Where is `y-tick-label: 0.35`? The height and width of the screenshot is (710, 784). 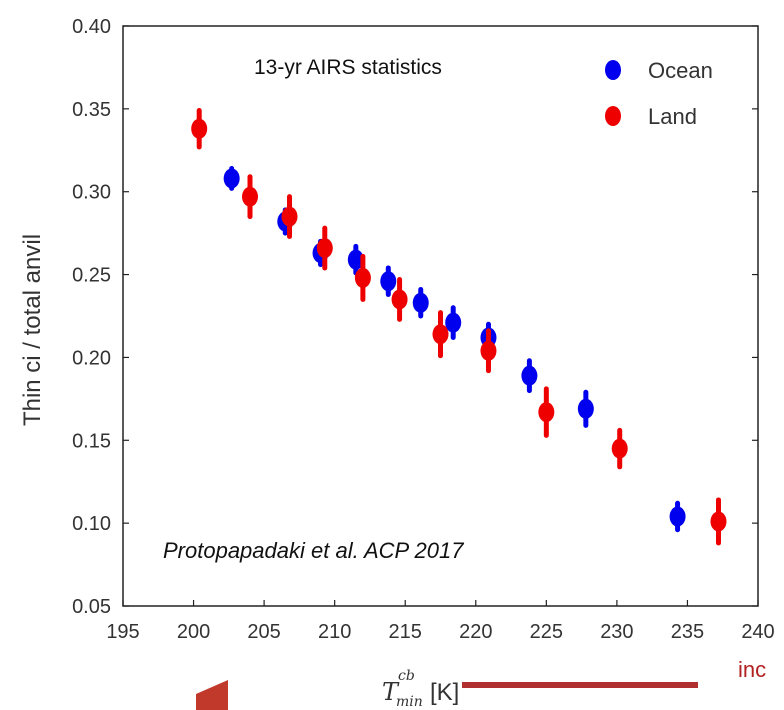 y-tick-label: 0.35 is located at coordinates (91, 110).